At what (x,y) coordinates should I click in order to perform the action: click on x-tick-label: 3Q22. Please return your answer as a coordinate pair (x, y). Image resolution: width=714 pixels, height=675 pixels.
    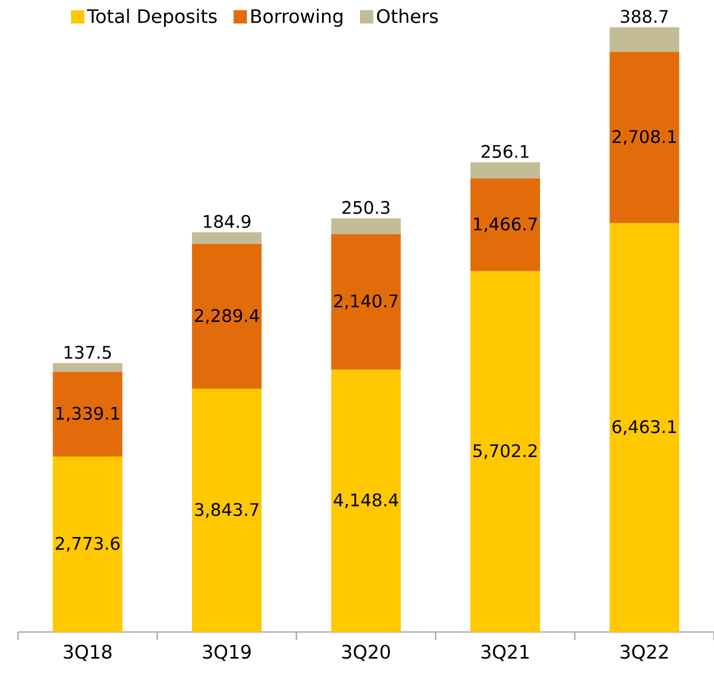
    Looking at the image, I should click on (644, 652).